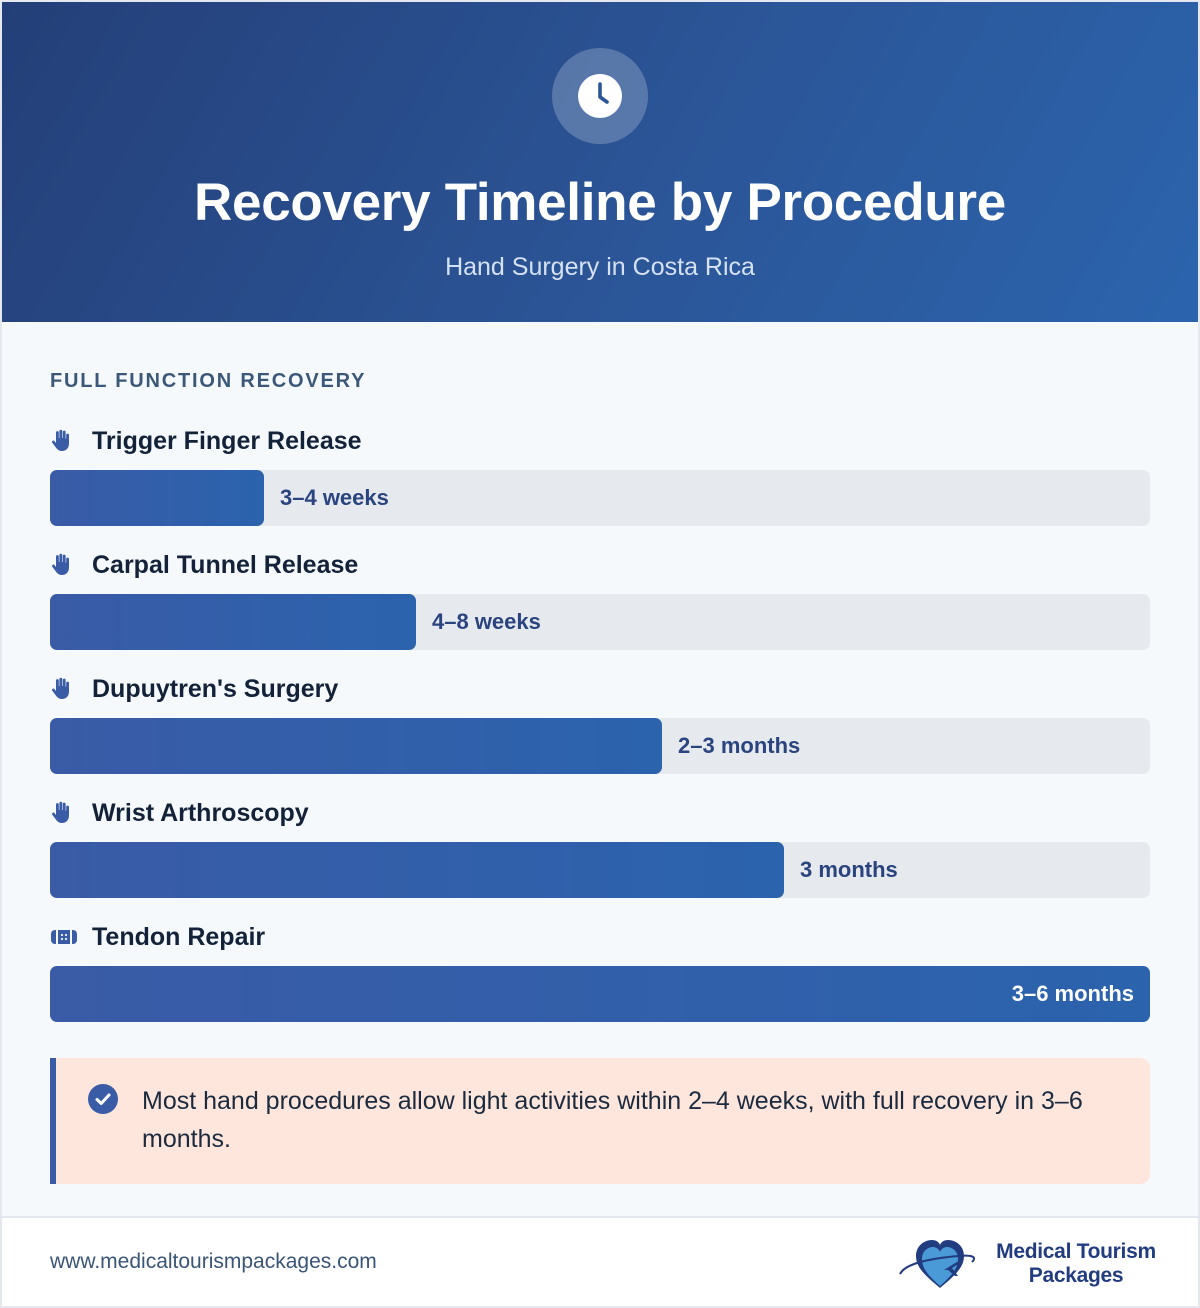 The image size is (1200, 1308). I want to click on procedure-row: Wrist Arthroscopy 3 months, so click(600, 847).